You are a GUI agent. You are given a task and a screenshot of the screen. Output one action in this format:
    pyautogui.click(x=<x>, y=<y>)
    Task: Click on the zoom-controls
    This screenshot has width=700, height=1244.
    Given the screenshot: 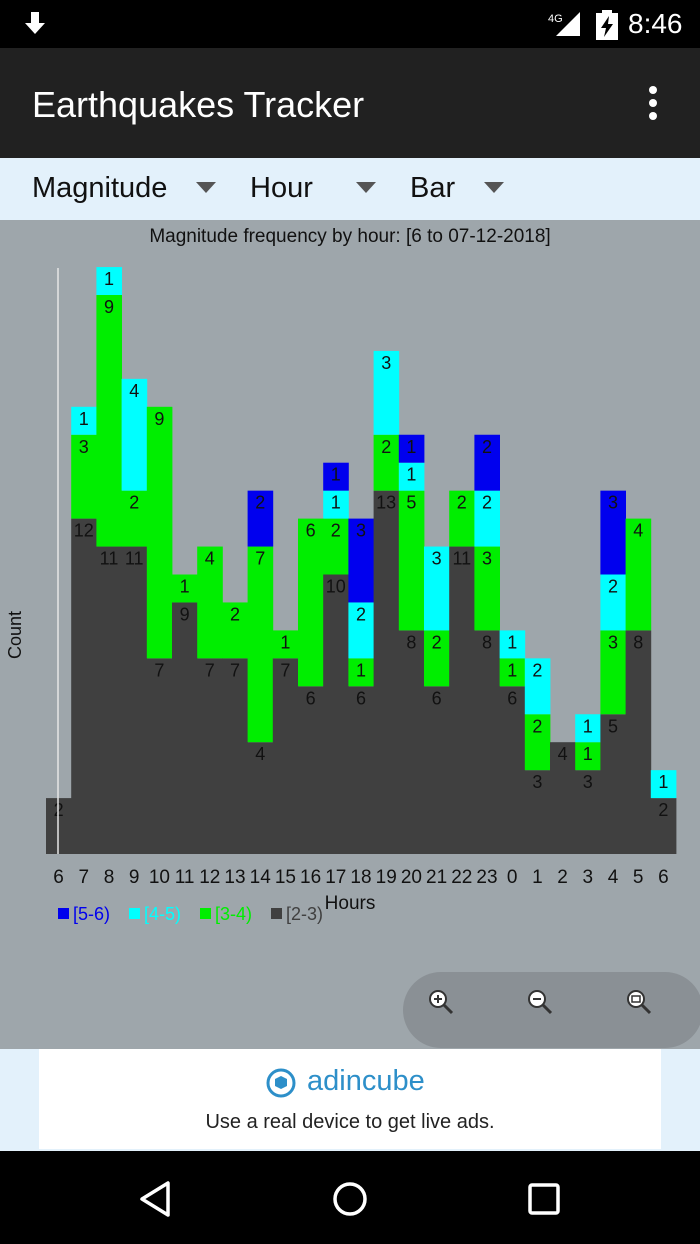 What is the action you would take?
    pyautogui.click(x=551, y=1010)
    